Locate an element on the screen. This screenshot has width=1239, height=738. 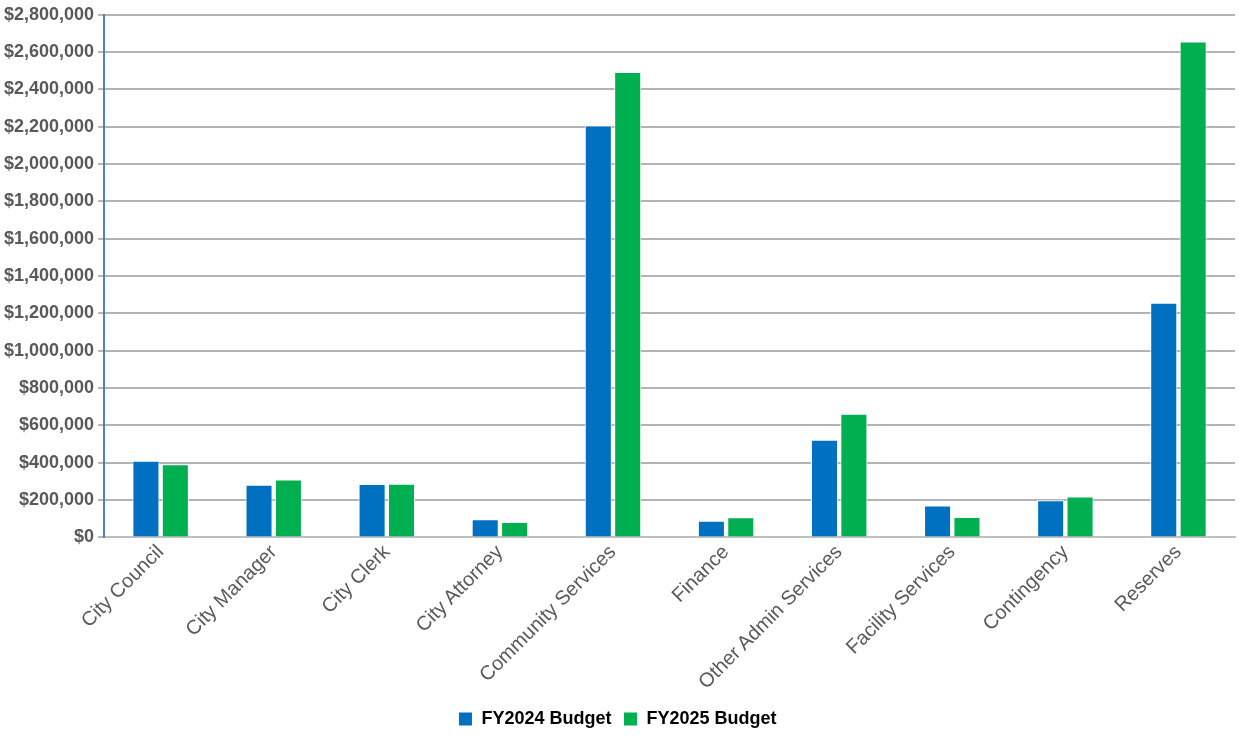
y-tick-label: $600,000 is located at coordinates (57, 424).